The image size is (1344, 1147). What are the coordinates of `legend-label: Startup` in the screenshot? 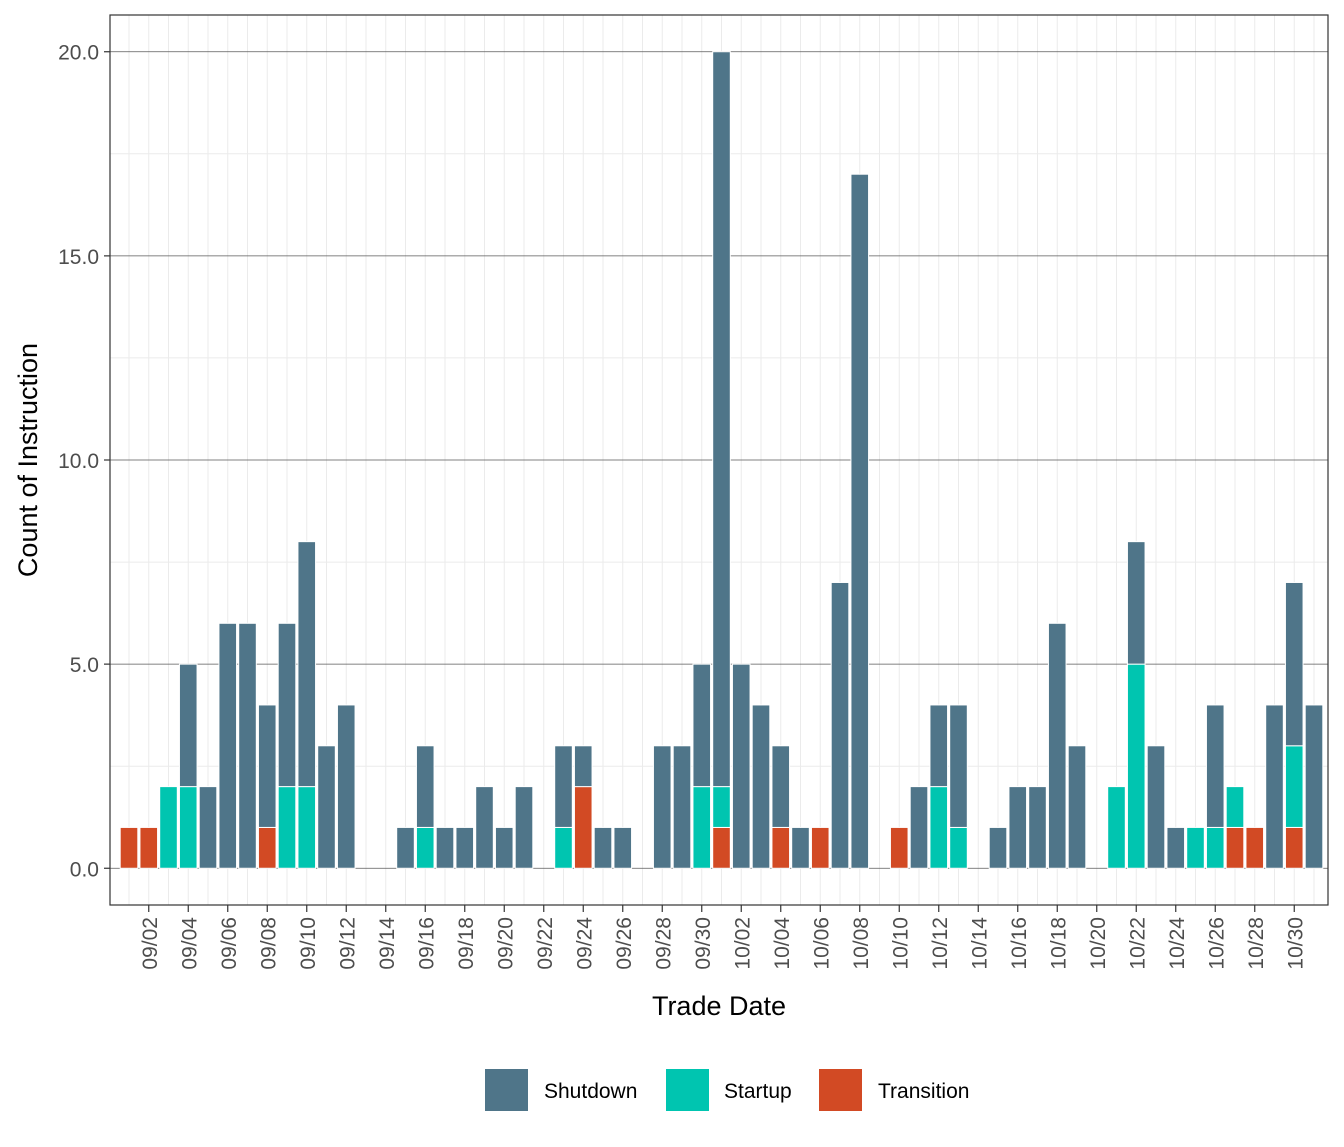 It's located at (758, 1091).